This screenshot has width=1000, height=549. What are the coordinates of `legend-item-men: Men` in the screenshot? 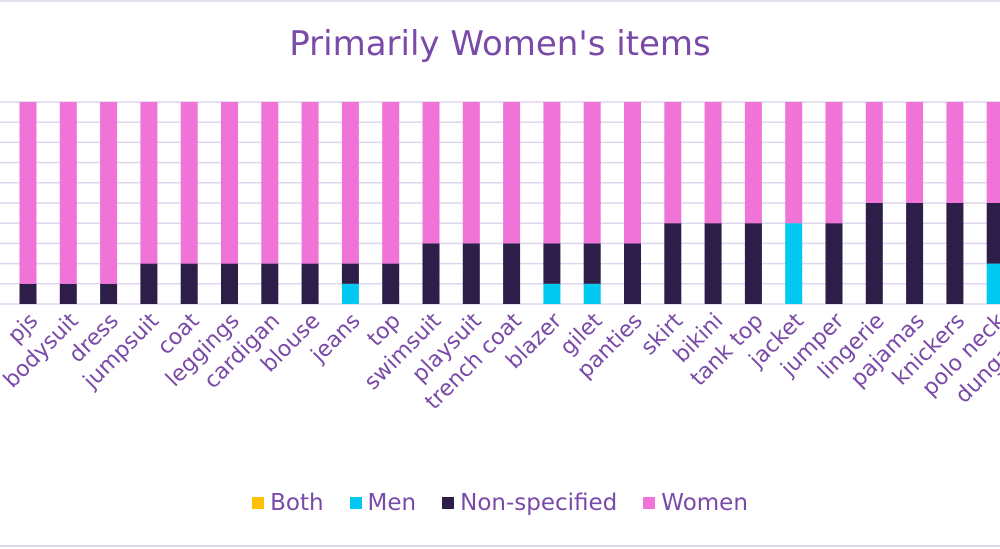 It's located at (383, 503).